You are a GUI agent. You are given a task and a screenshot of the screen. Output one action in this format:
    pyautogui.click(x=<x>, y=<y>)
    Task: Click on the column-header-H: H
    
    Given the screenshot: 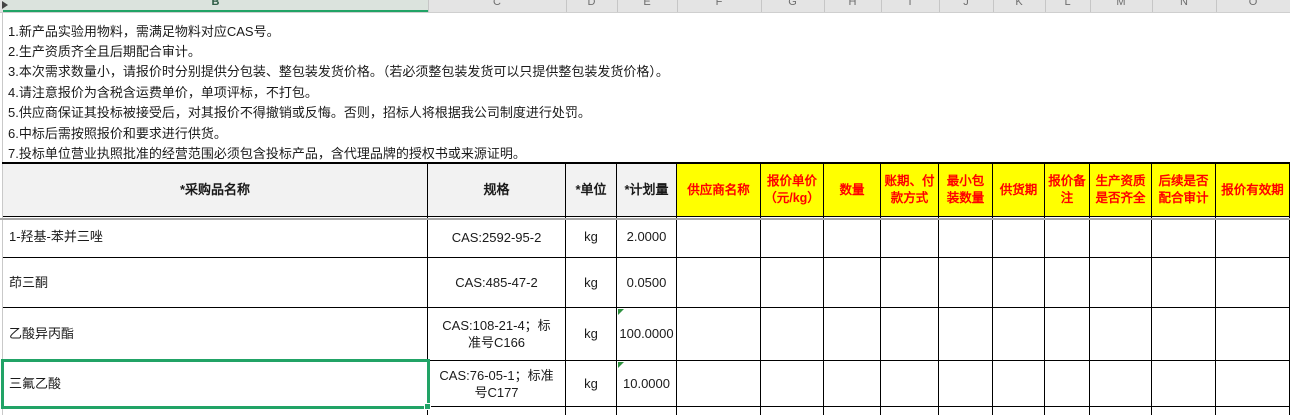 What is the action you would take?
    pyautogui.click(x=853, y=6)
    